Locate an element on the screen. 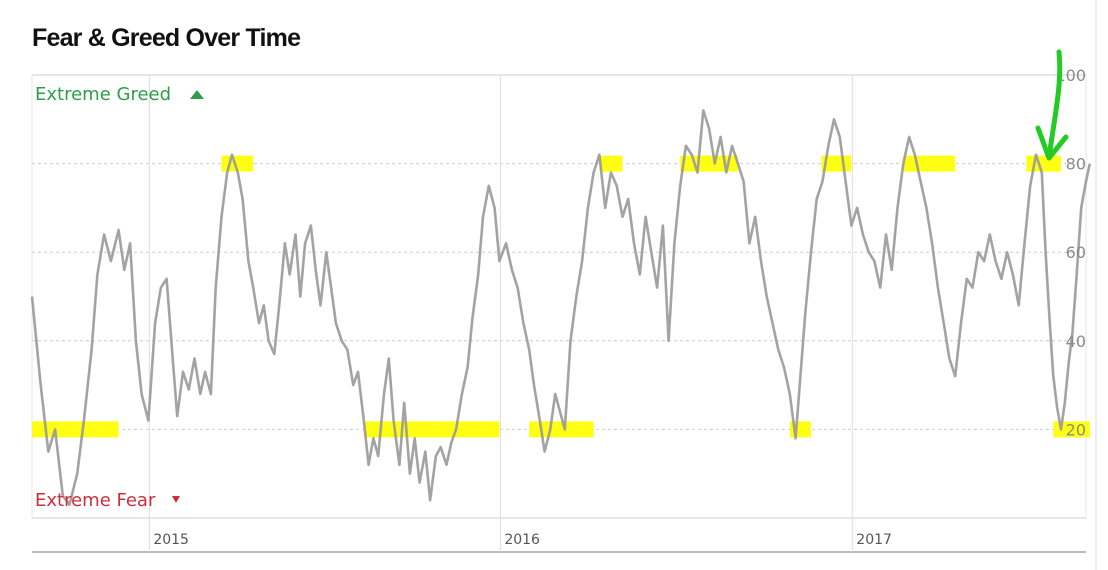  fear-triangle-icon is located at coordinates (176, 499).